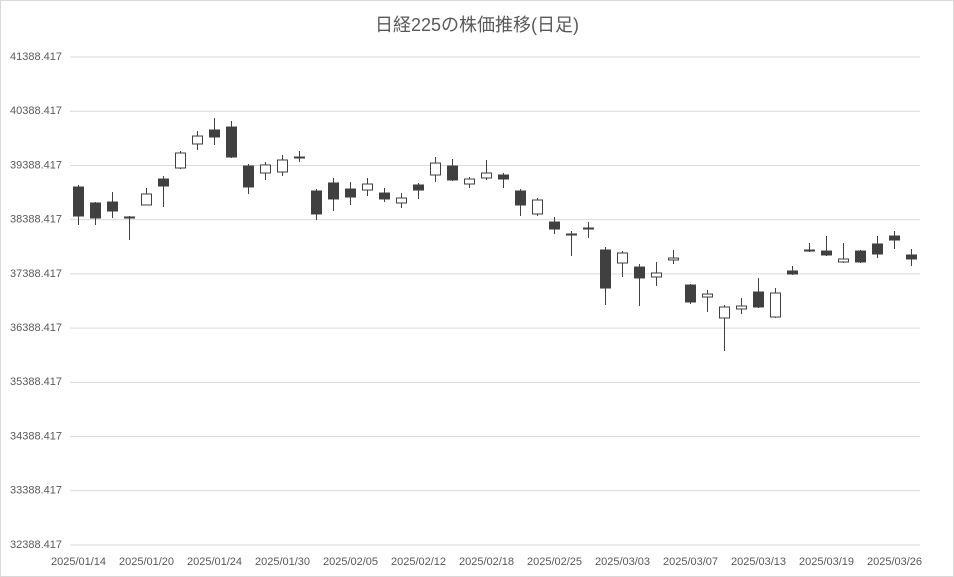 This screenshot has height=577, width=954. What do you see at coordinates (214, 562) in the screenshot?
I see `x-tick-label: 2025/01/24` at bounding box center [214, 562].